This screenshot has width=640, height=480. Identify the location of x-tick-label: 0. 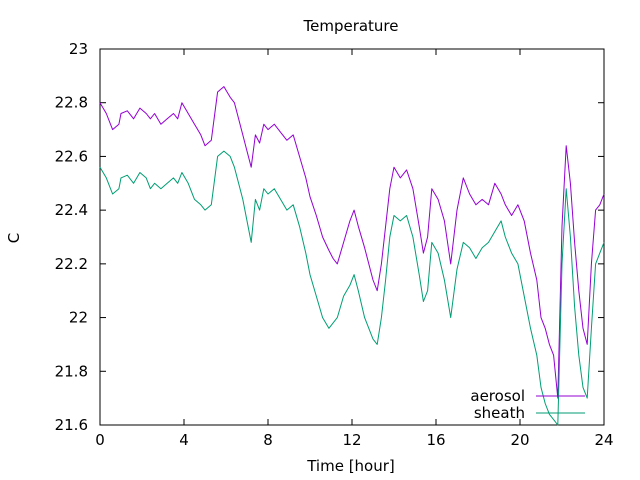
(100, 440).